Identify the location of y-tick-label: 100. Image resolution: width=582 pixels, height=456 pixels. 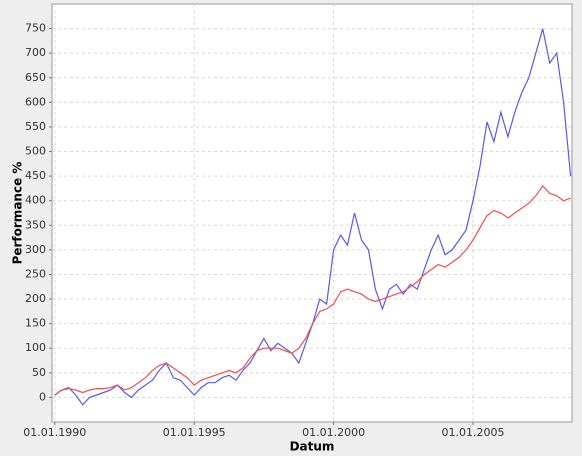
(35, 347).